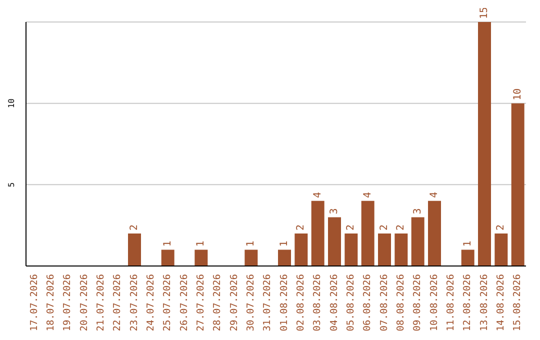 Image resolution: width=540 pixels, height=340 pixels. I want to click on x-tick-label: 18.07.2026, so click(51, 303).